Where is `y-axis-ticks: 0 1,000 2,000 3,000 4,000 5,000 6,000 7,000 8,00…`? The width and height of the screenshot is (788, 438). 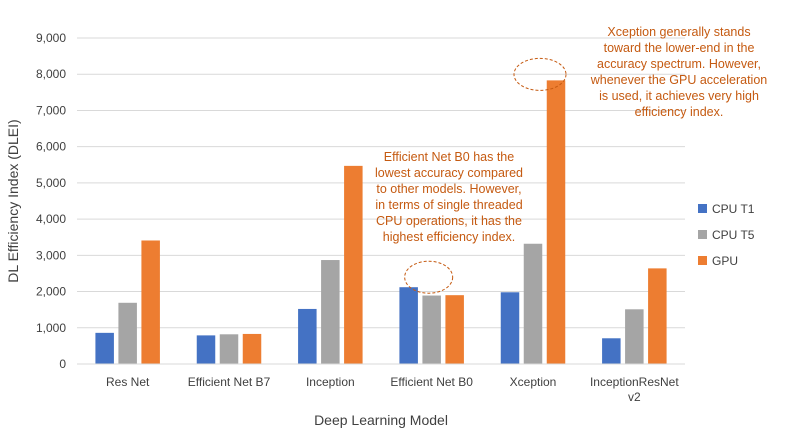
y-axis-ticks: 0 1,000 2,000 3,000 4,000 5,000 6,000 7,000 8,00… is located at coordinates (51, 201).